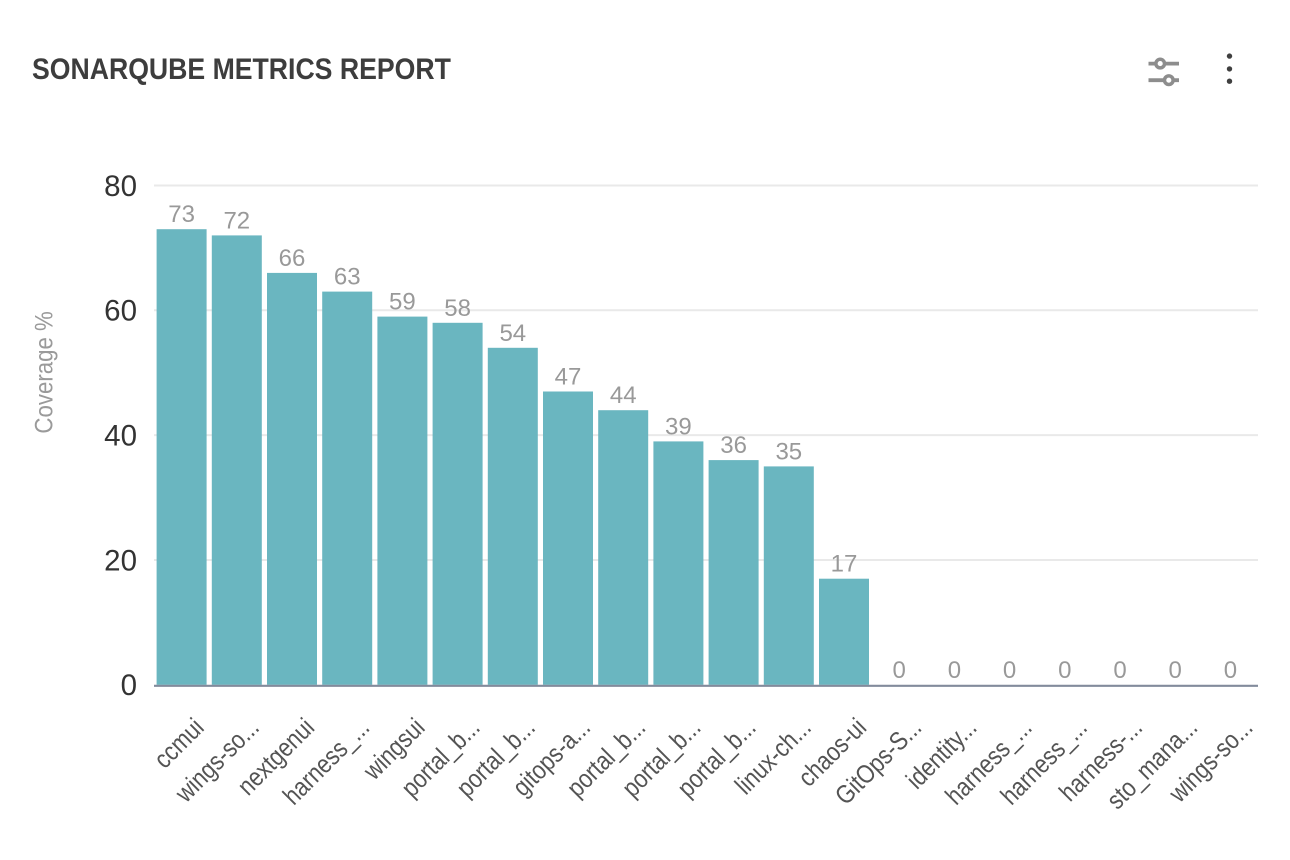 This screenshot has width=1290, height=860. Describe the element at coordinates (402, 302) in the screenshot. I see `svg-text: 59` at that location.